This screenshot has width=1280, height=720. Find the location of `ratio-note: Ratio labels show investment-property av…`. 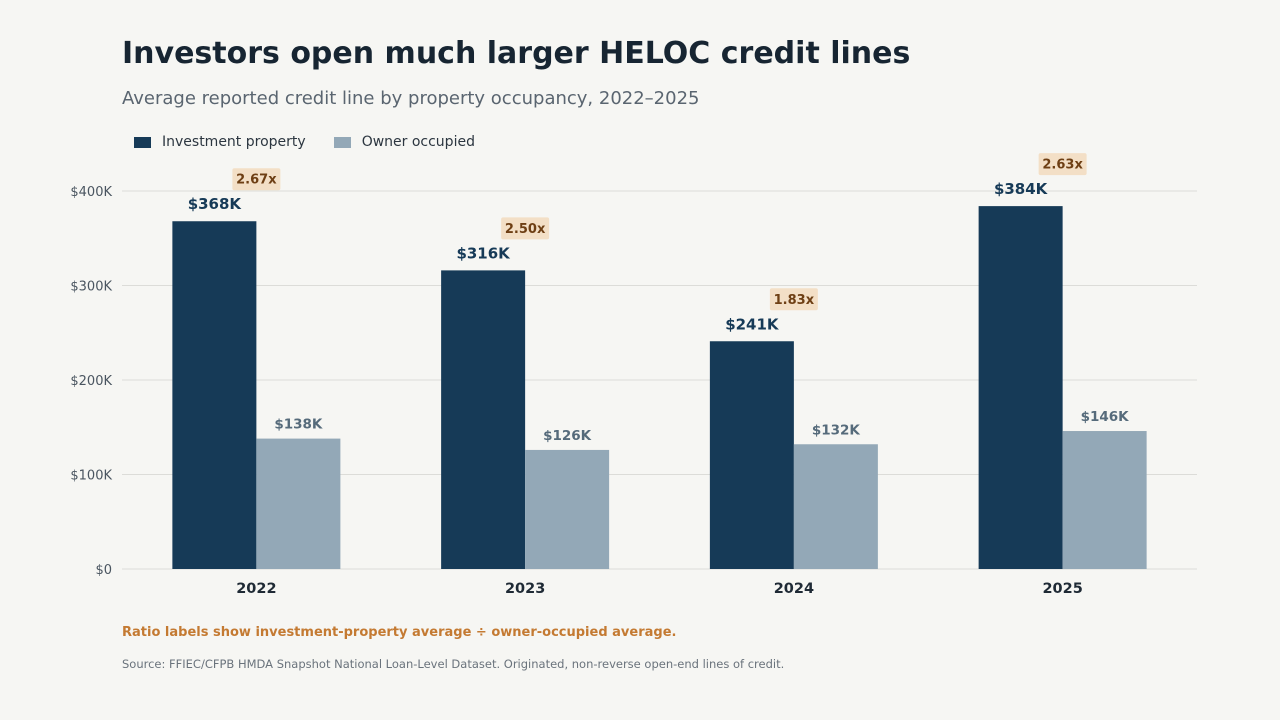

ratio-note: Ratio labels show investment-property av… is located at coordinates (399, 632).